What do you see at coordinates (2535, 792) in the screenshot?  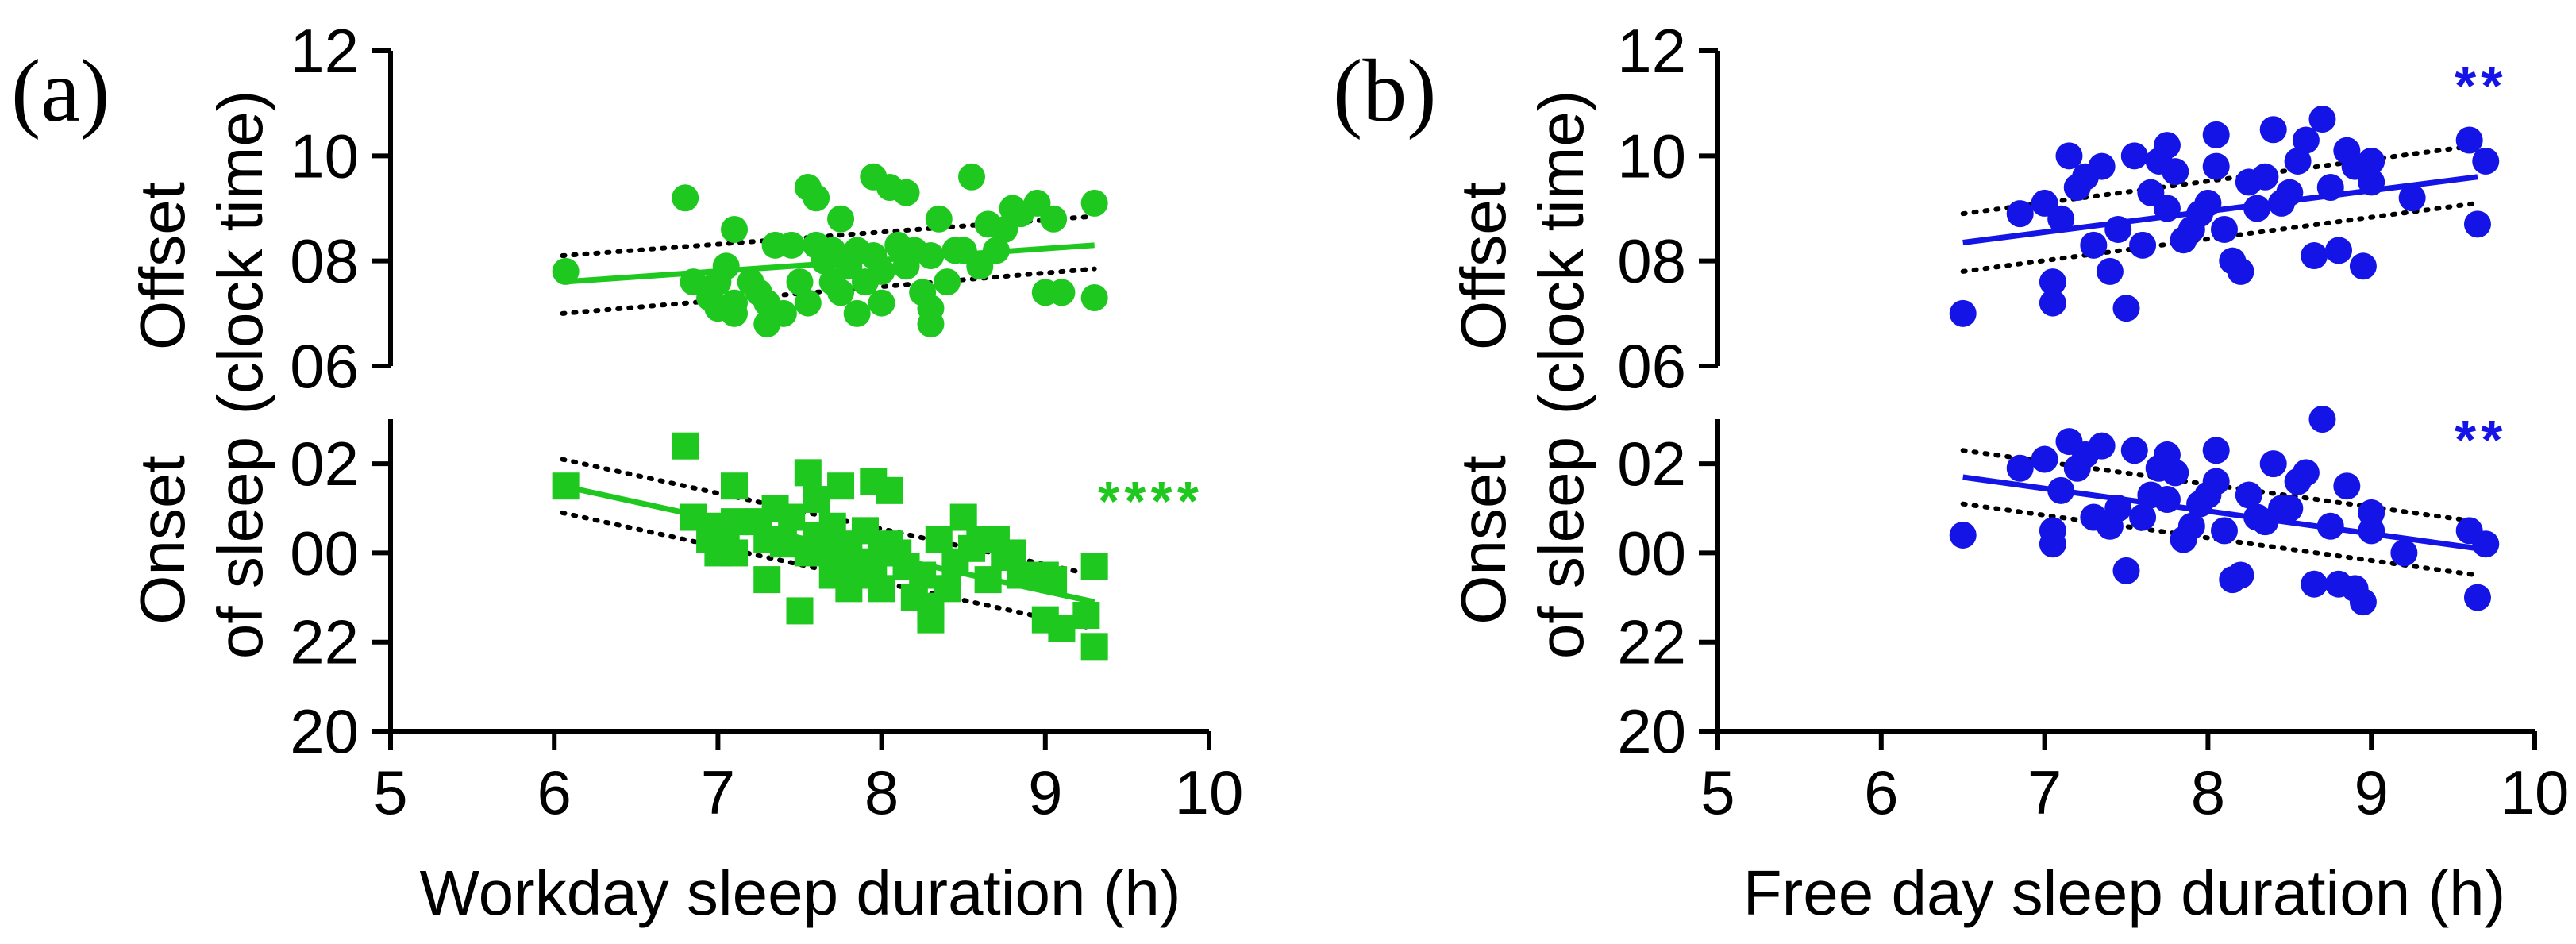 I see `x-tick-label: 10` at bounding box center [2535, 792].